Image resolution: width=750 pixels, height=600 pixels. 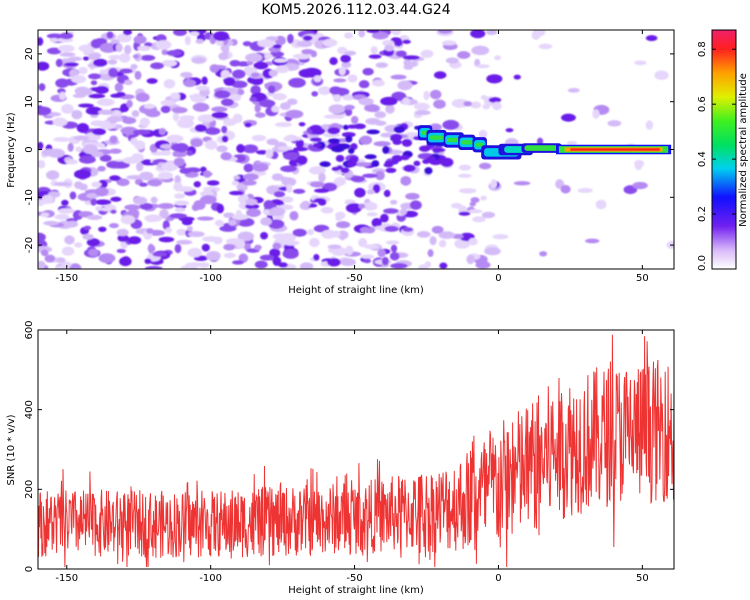 I want to click on colorbar-label: Normalized spectral amplitude, so click(x=743, y=150).